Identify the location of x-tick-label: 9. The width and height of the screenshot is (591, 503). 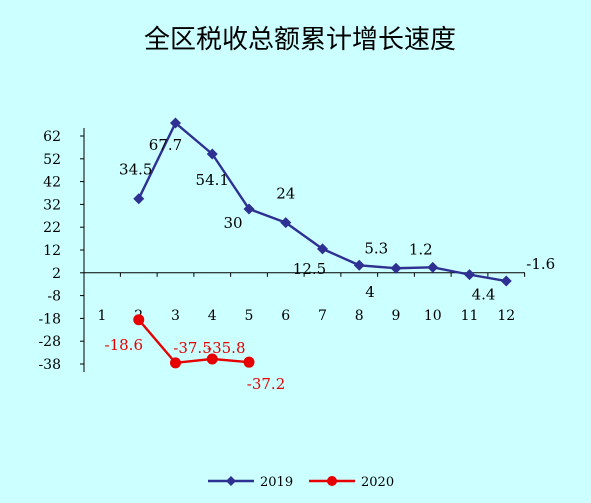
(396, 316).